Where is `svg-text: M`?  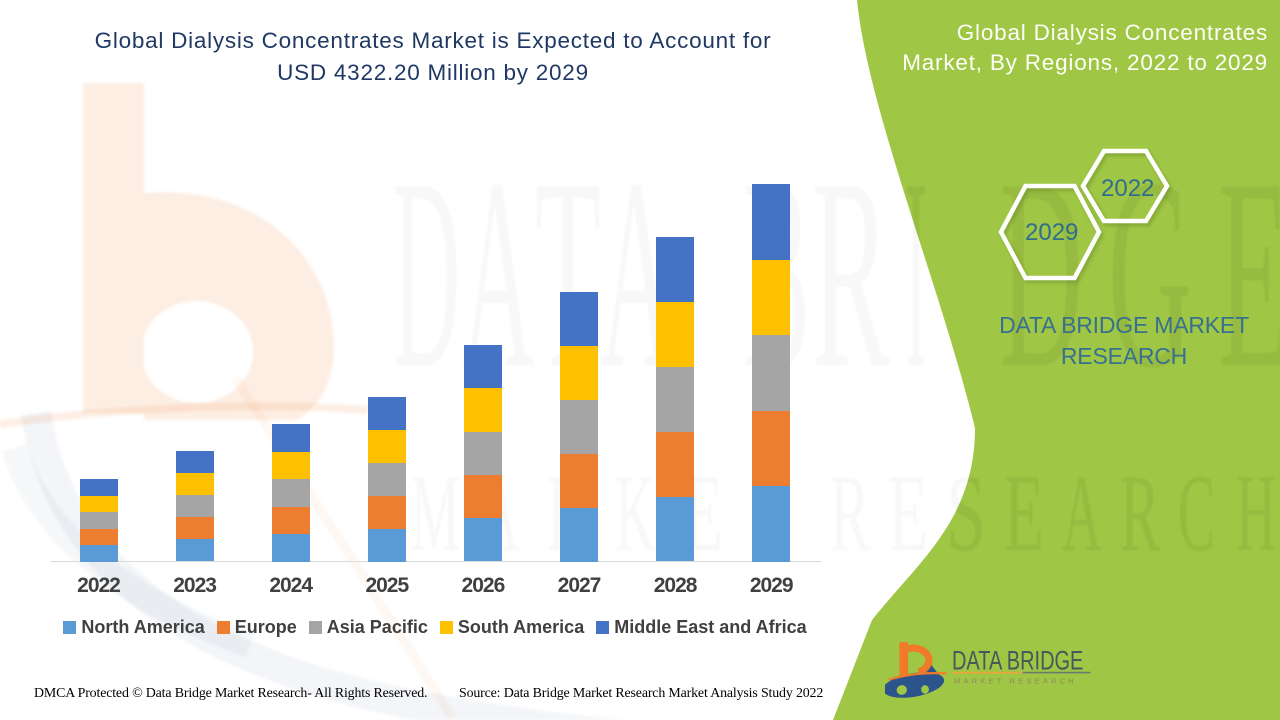 svg-text: M is located at coordinates (435, 512).